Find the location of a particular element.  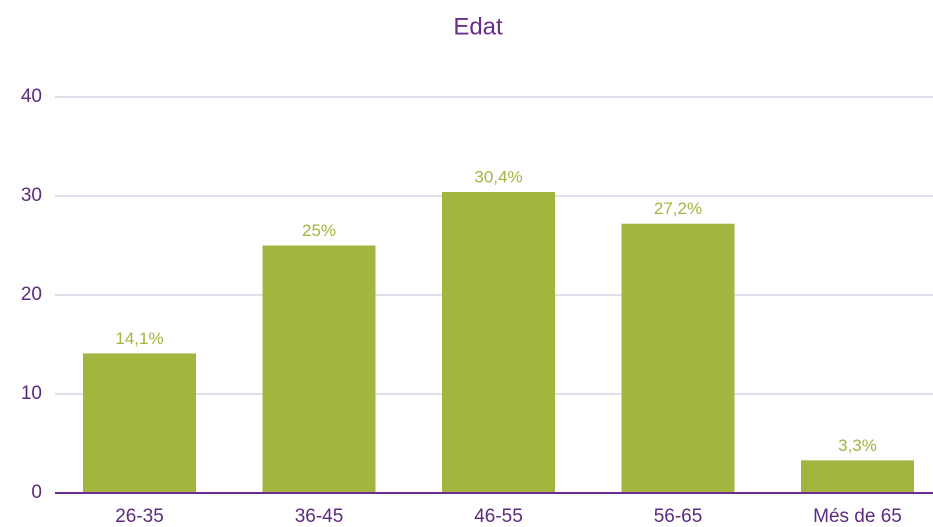

y-tick-label: 20 is located at coordinates (31, 294).